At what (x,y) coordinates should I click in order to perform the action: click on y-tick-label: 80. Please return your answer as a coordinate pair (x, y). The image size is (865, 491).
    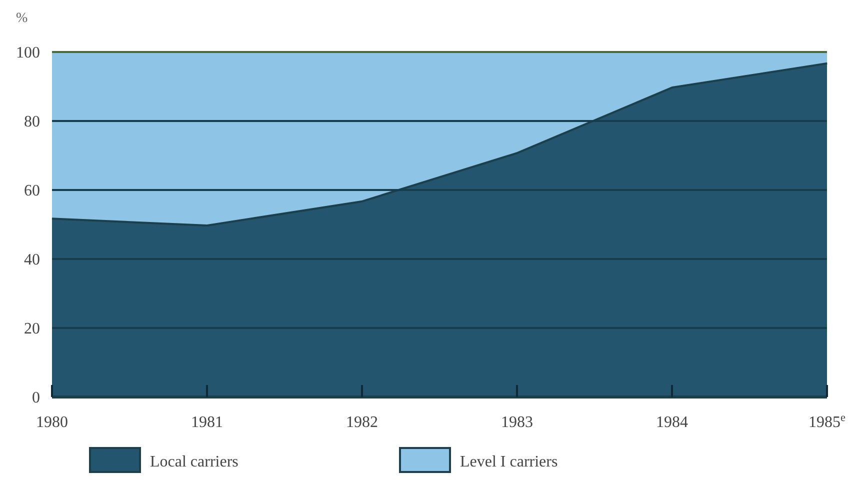
    Looking at the image, I should click on (32, 122).